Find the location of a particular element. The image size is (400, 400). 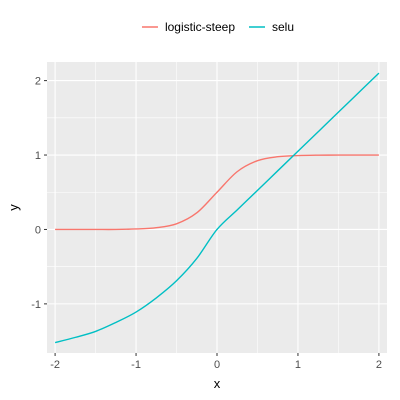

y-tick-label: 2 is located at coordinates (38, 82).